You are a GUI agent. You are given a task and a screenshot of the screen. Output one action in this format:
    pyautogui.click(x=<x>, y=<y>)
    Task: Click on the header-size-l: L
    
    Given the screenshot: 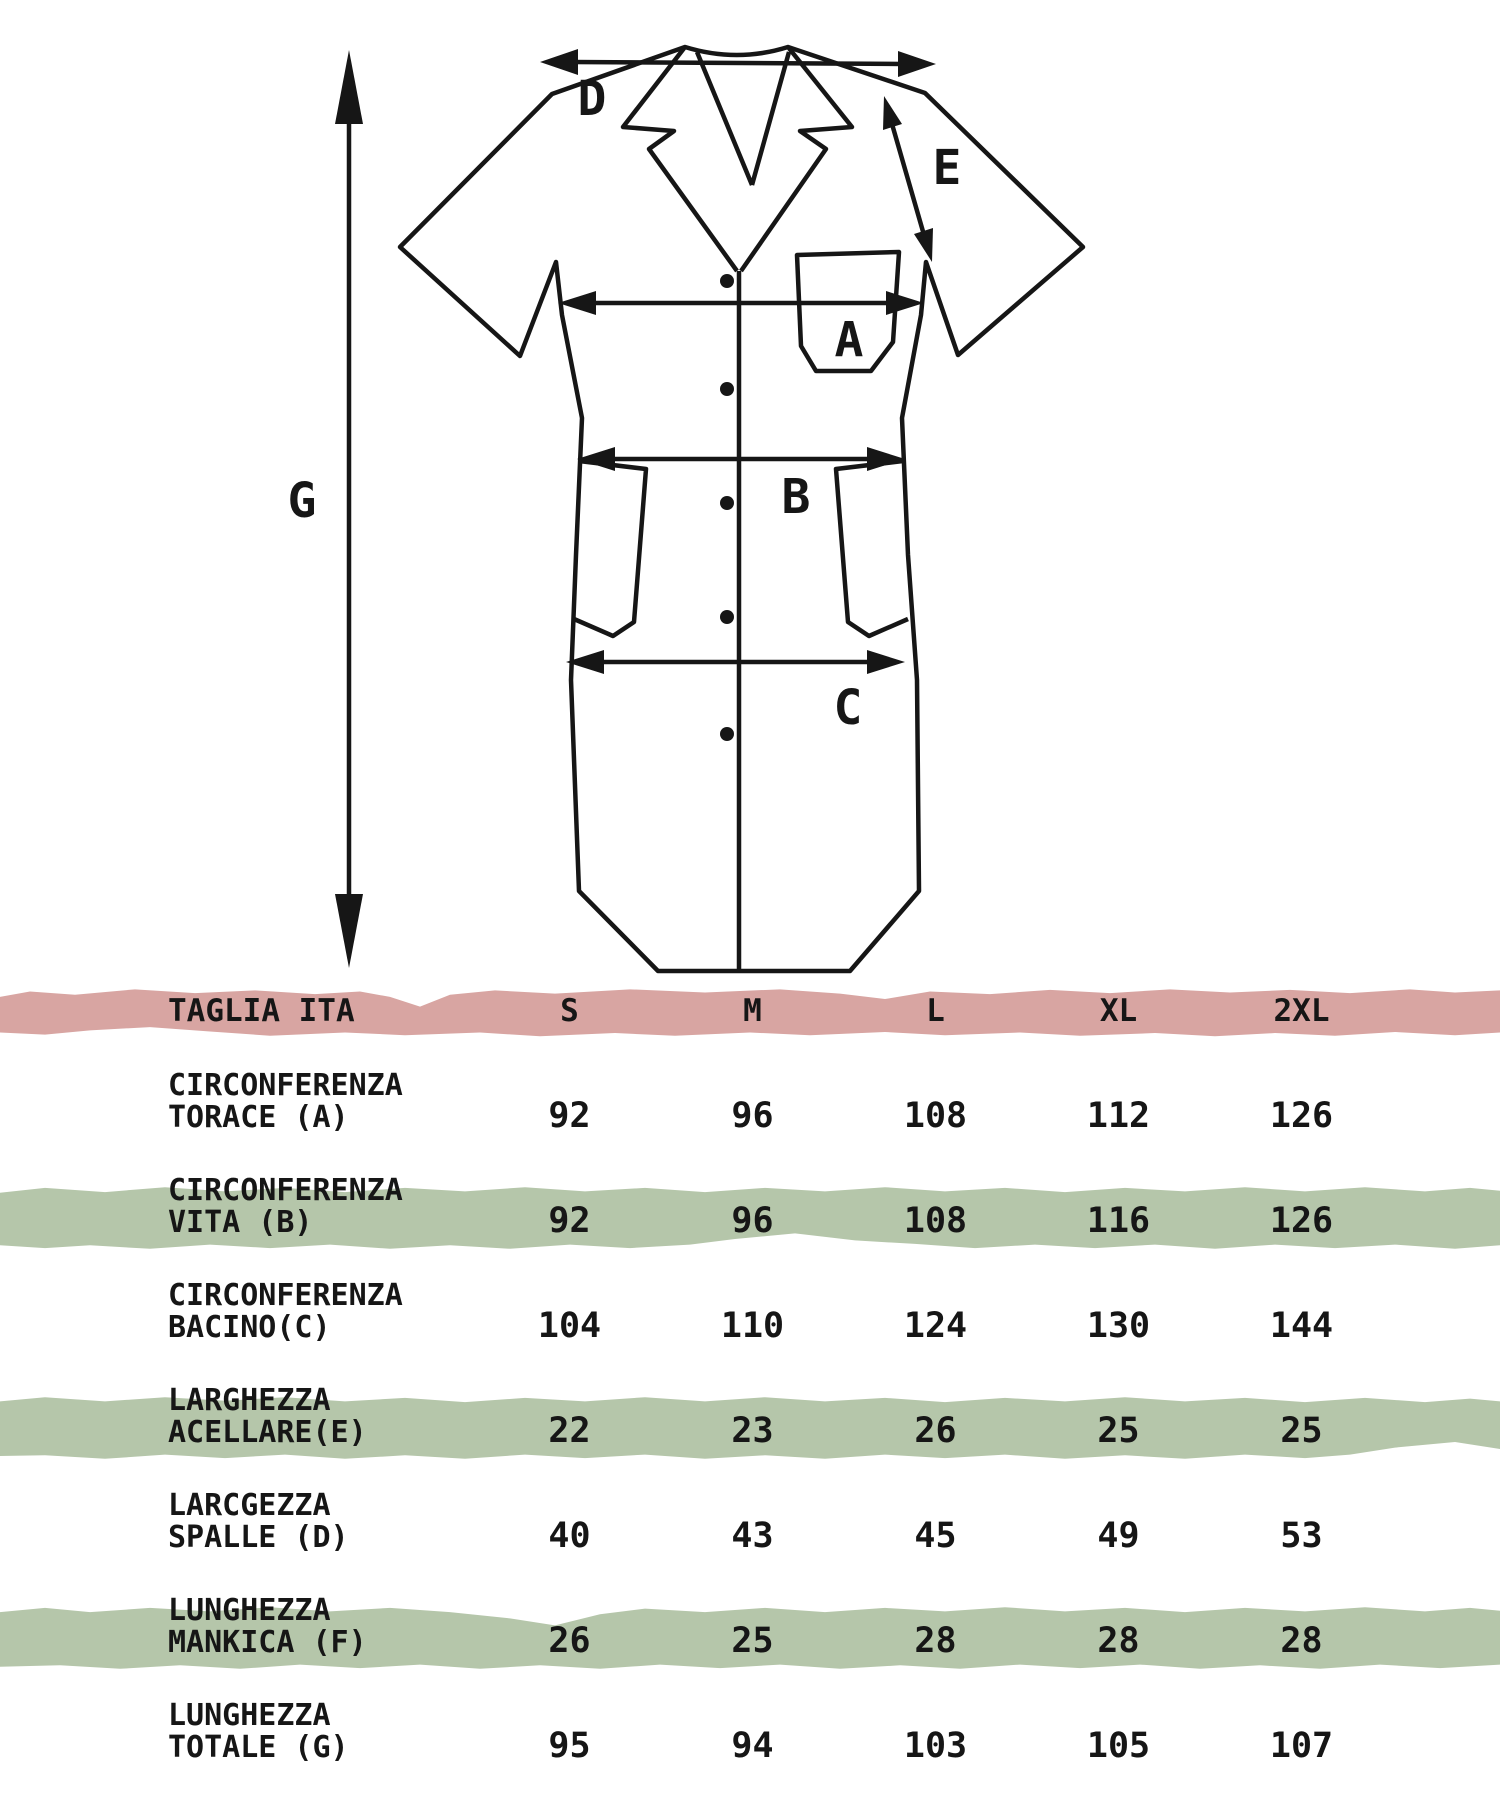 What is the action you would take?
    pyautogui.click(x=935, y=1010)
    